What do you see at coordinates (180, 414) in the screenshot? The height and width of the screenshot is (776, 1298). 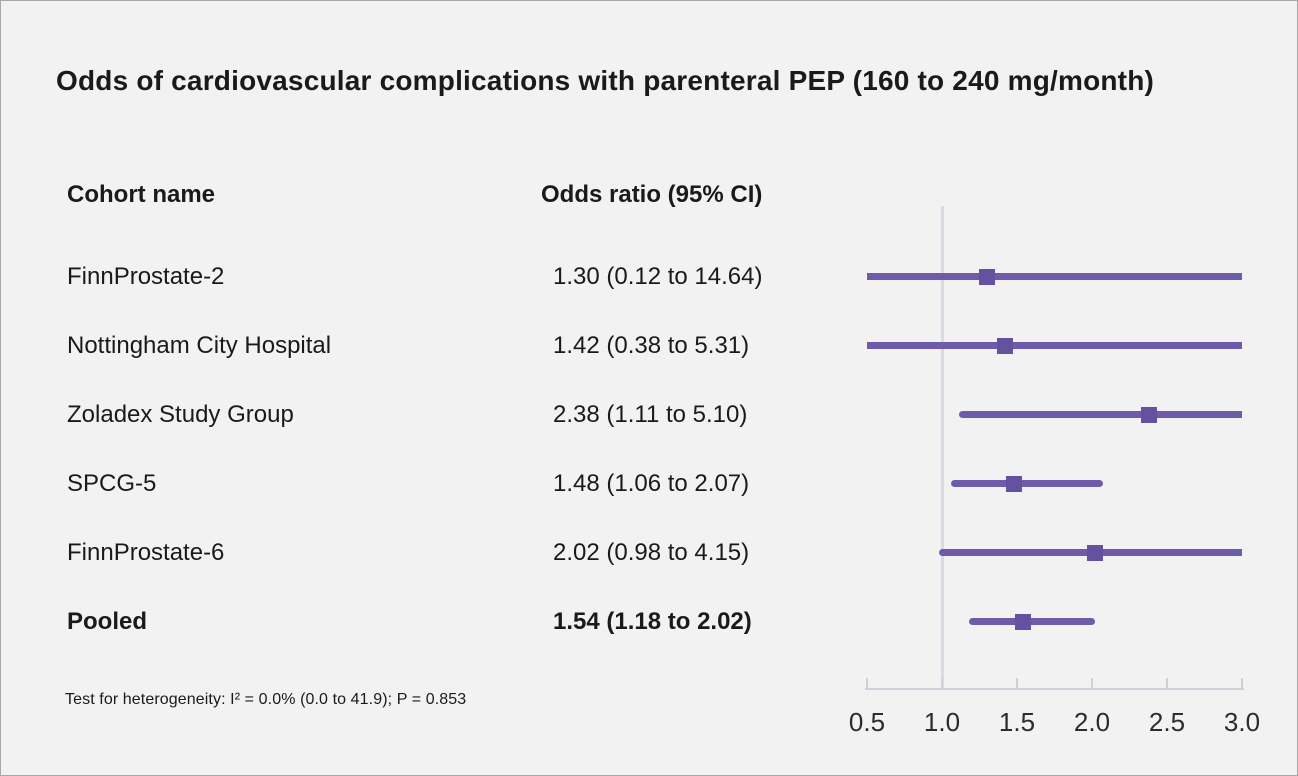 I see `cohort-name: Zoladex Study Group` at bounding box center [180, 414].